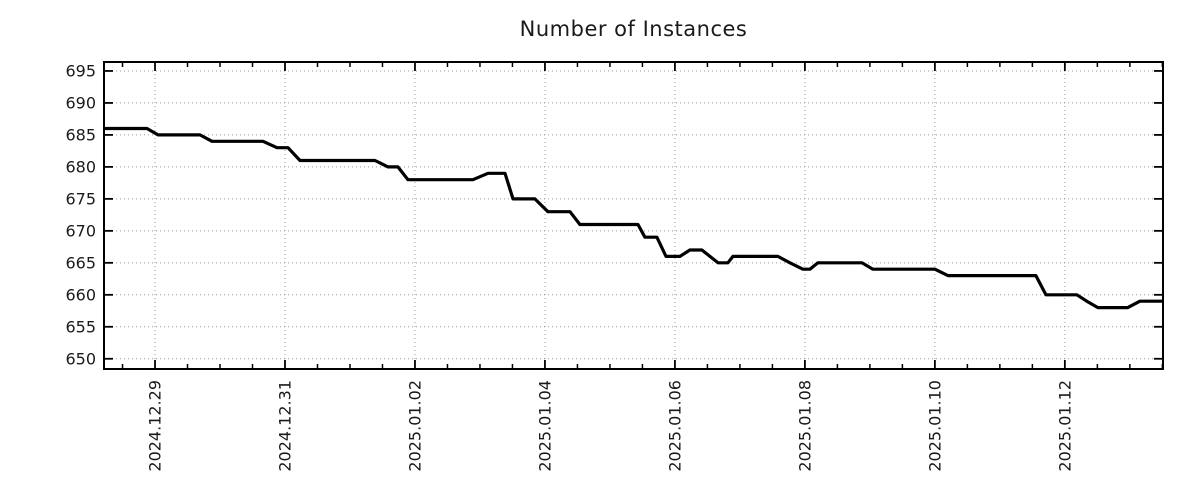  I want to click on y-tick-label: 650, so click(80, 358).